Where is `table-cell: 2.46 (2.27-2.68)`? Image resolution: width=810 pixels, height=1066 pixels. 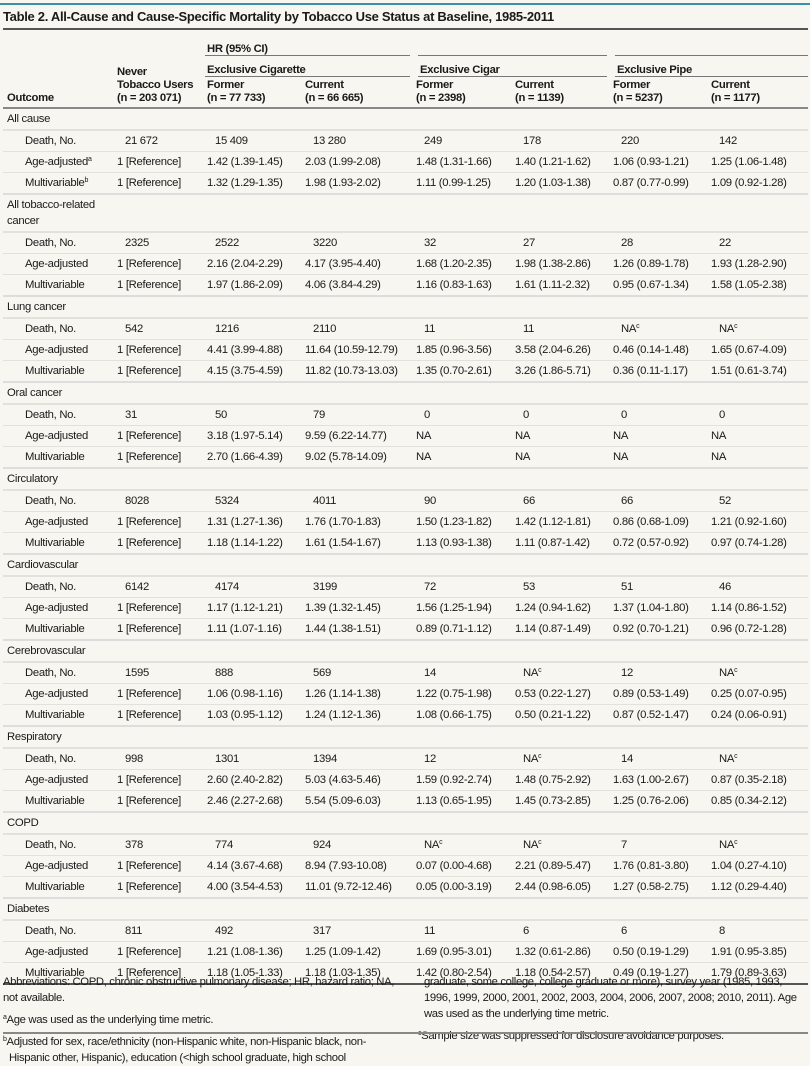
table-cell: 2.46 (2.27-2.68) is located at coordinates (254, 801).